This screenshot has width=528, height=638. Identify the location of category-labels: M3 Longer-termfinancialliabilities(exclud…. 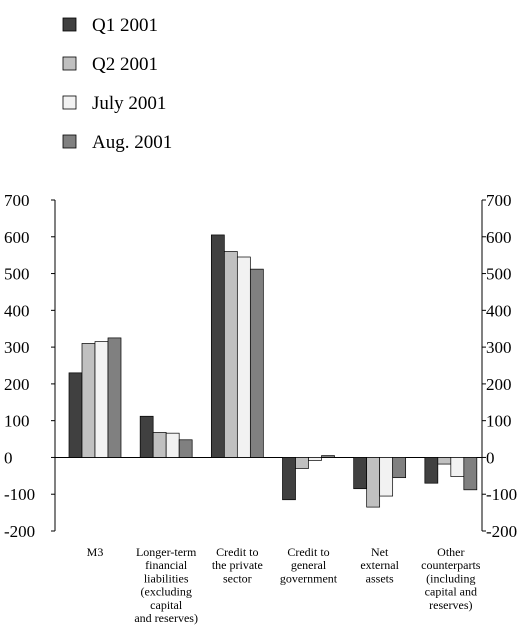
(284, 585).